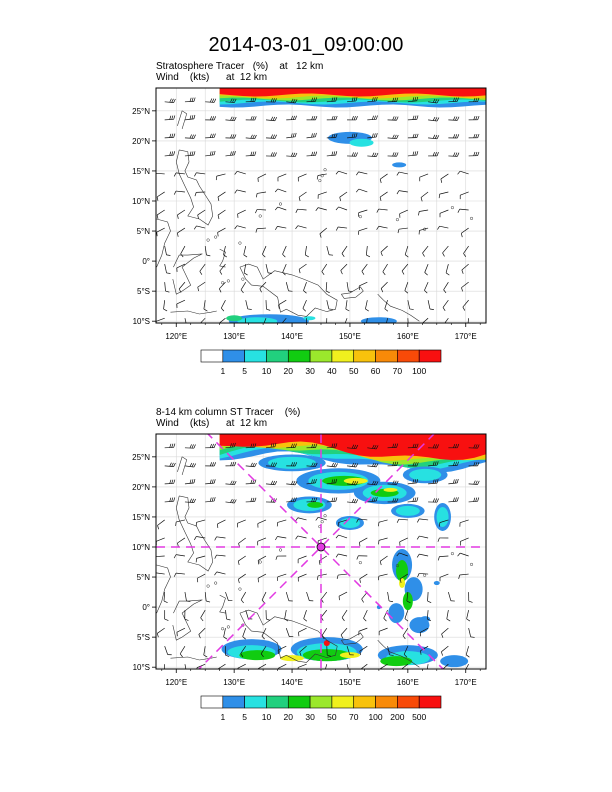 The height and width of the screenshot is (792, 612). Describe the element at coordinates (141, 457) in the screenshot. I see `y-tick-label: 25°N` at that location.